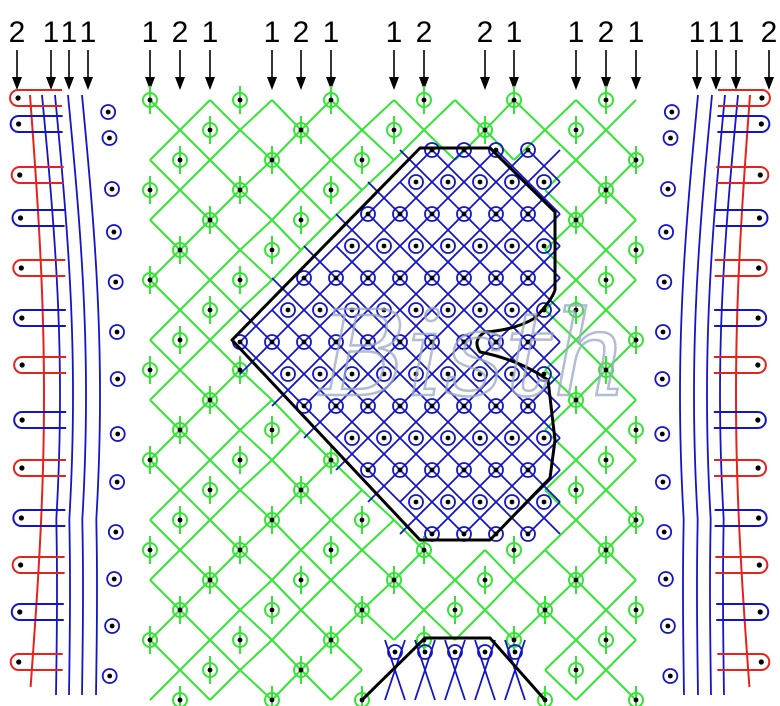 Image resolution: width=780 pixels, height=706 pixels. What do you see at coordinates (744, 662) in the screenshot?
I see `right-edge-loop` at bounding box center [744, 662].